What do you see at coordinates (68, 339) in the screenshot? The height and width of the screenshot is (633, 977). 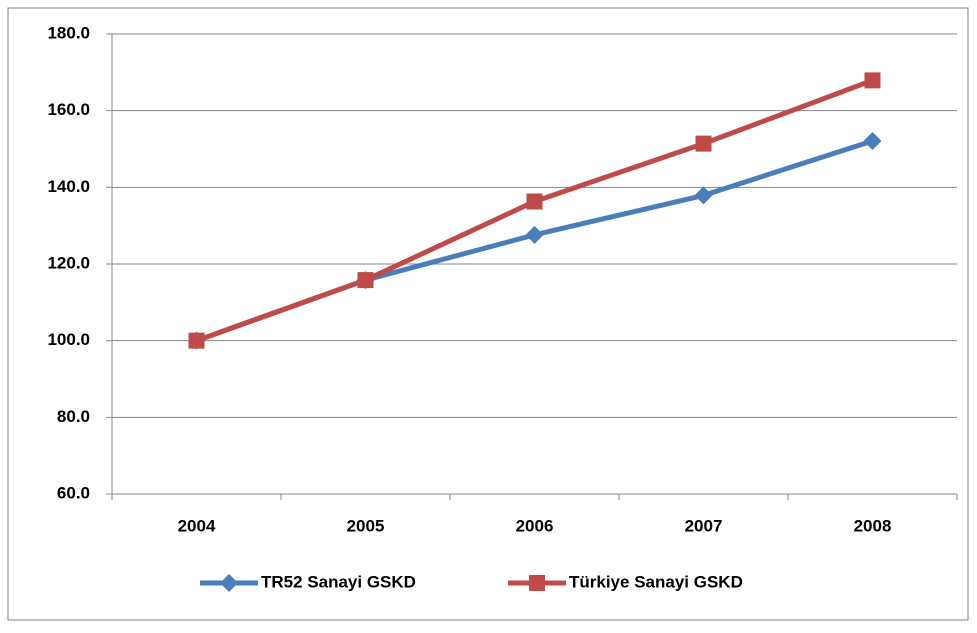 I see `y-tick-label: 100.0` at bounding box center [68, 339].